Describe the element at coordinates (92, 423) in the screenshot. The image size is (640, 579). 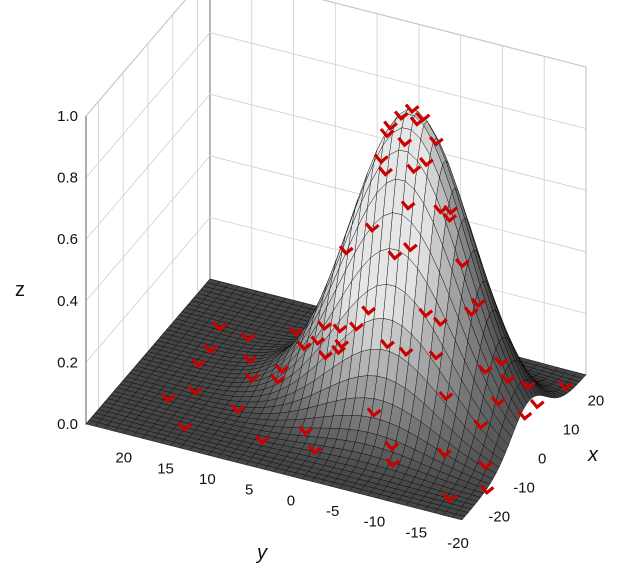
I see `surface-cell` at that location.